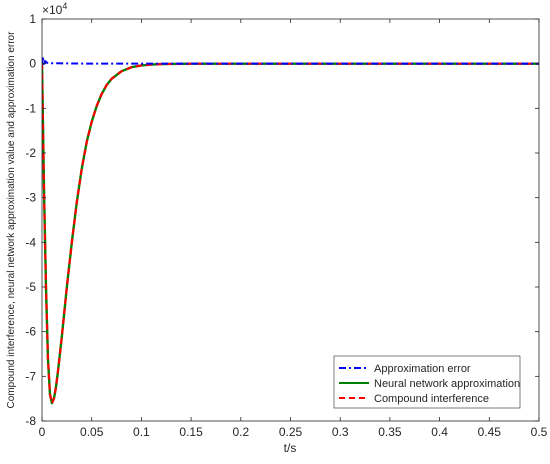 Image resolution: width=550 pixels, height=464 pixels. Describe the element at coordinates (30, 332) in the screenshot. I see `y-tick-label: -6` at that location.